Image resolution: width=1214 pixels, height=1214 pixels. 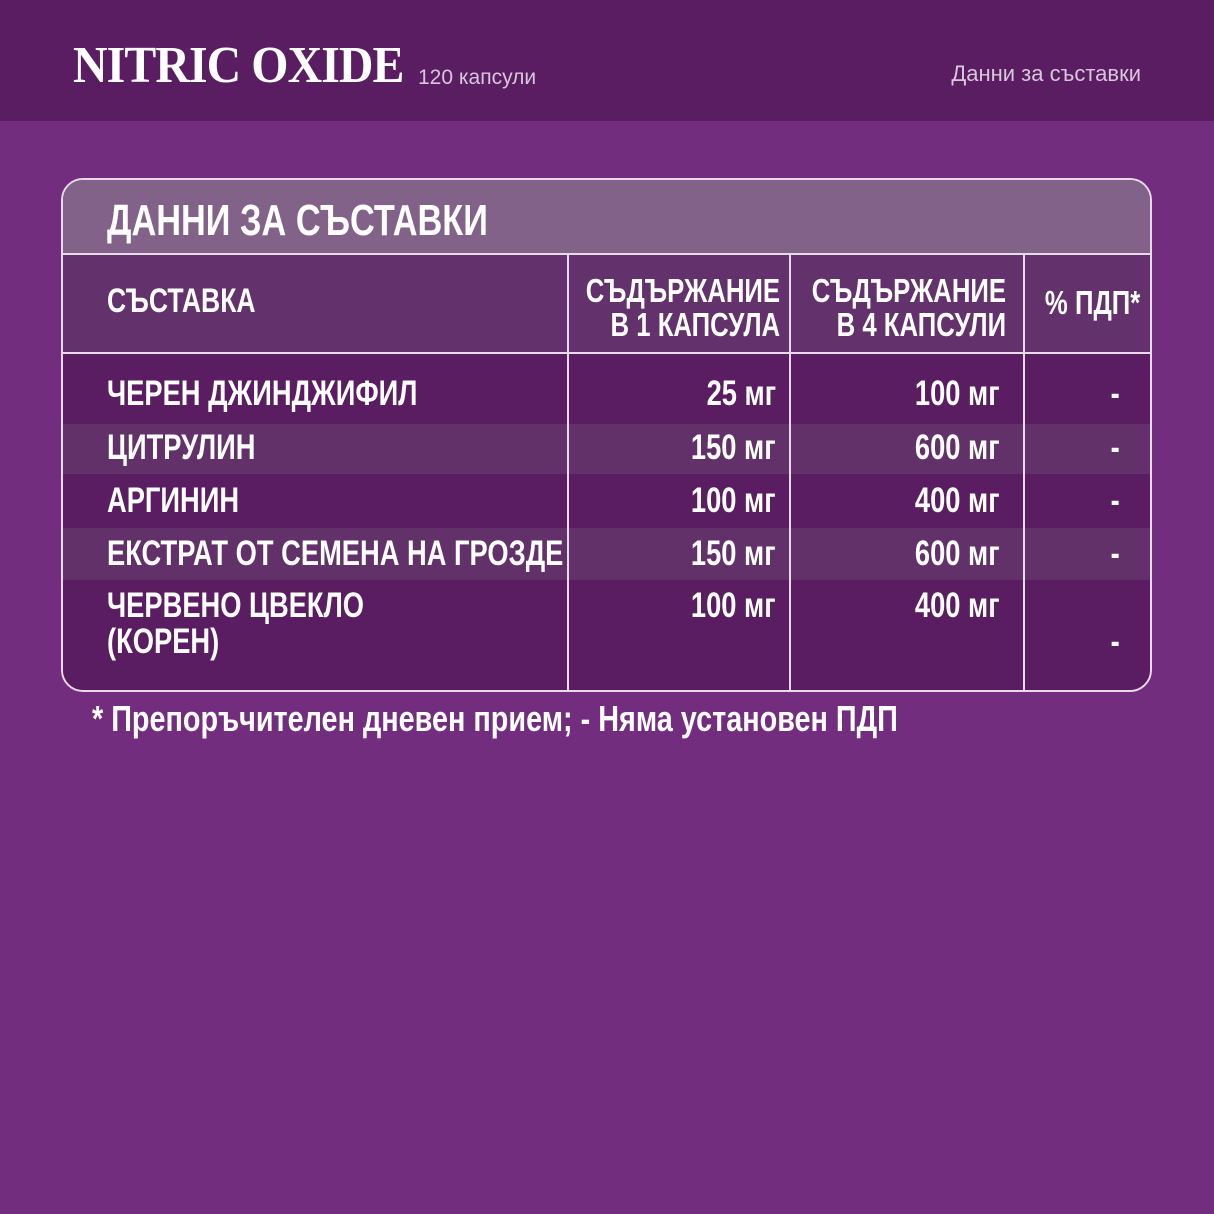 I want to click on ingredient-name: ЕКСТРАТ ОТ СЕМЕНА НА ГРОЗДЕ, so click(x=335, y=553).